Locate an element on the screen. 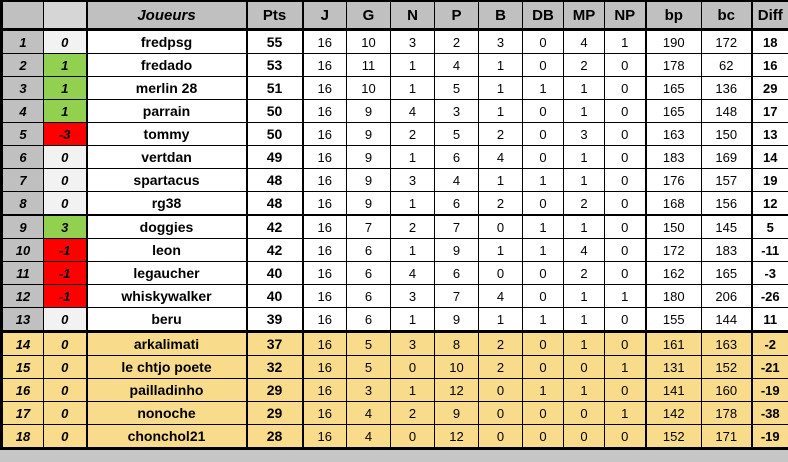  cell-rank: 18 is located at coordinates (22, 436).